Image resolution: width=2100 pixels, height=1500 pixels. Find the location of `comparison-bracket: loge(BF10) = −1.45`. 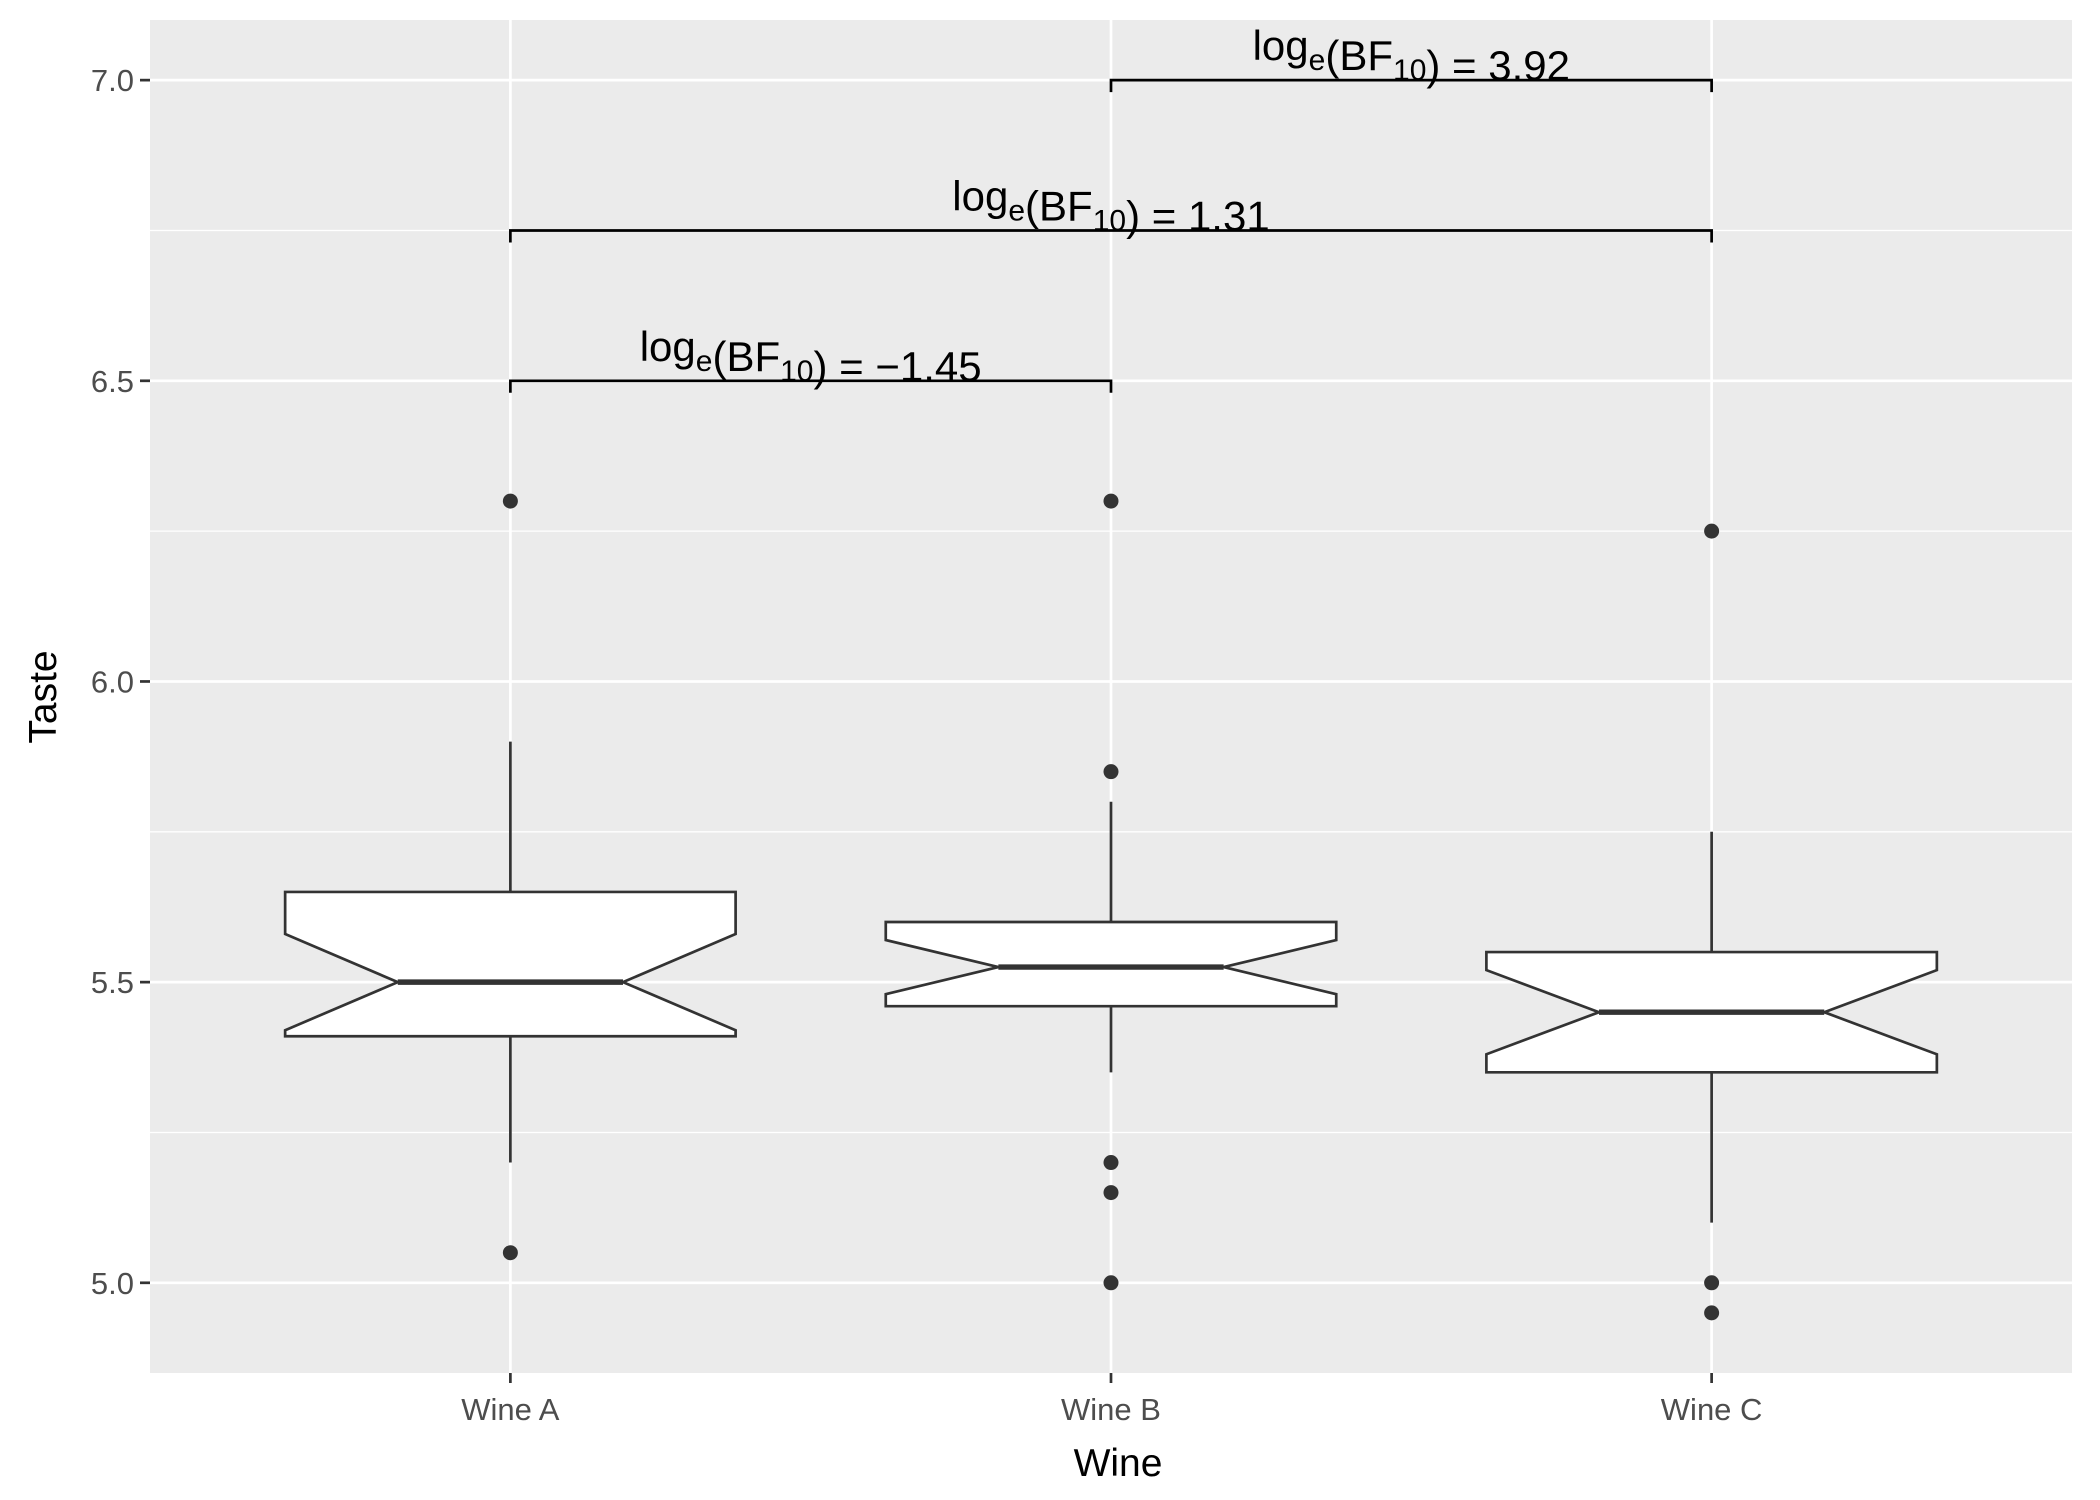

comparison-bracket: loge(BF10) = −1.45 is located at coordinates (811, 358).